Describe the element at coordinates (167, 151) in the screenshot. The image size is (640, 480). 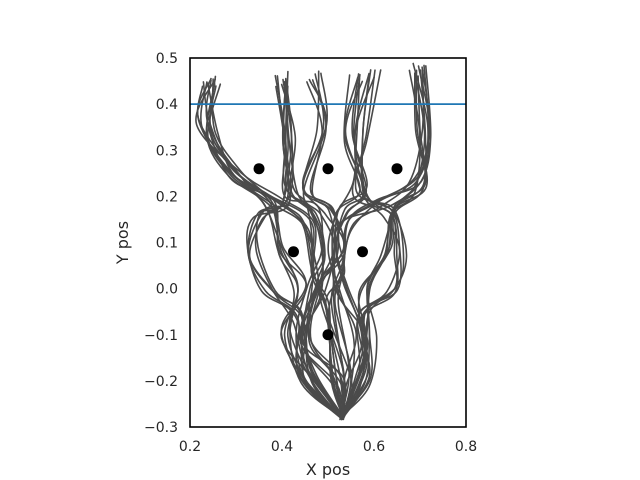
I see `y-tick-label: 0.3` at that location.